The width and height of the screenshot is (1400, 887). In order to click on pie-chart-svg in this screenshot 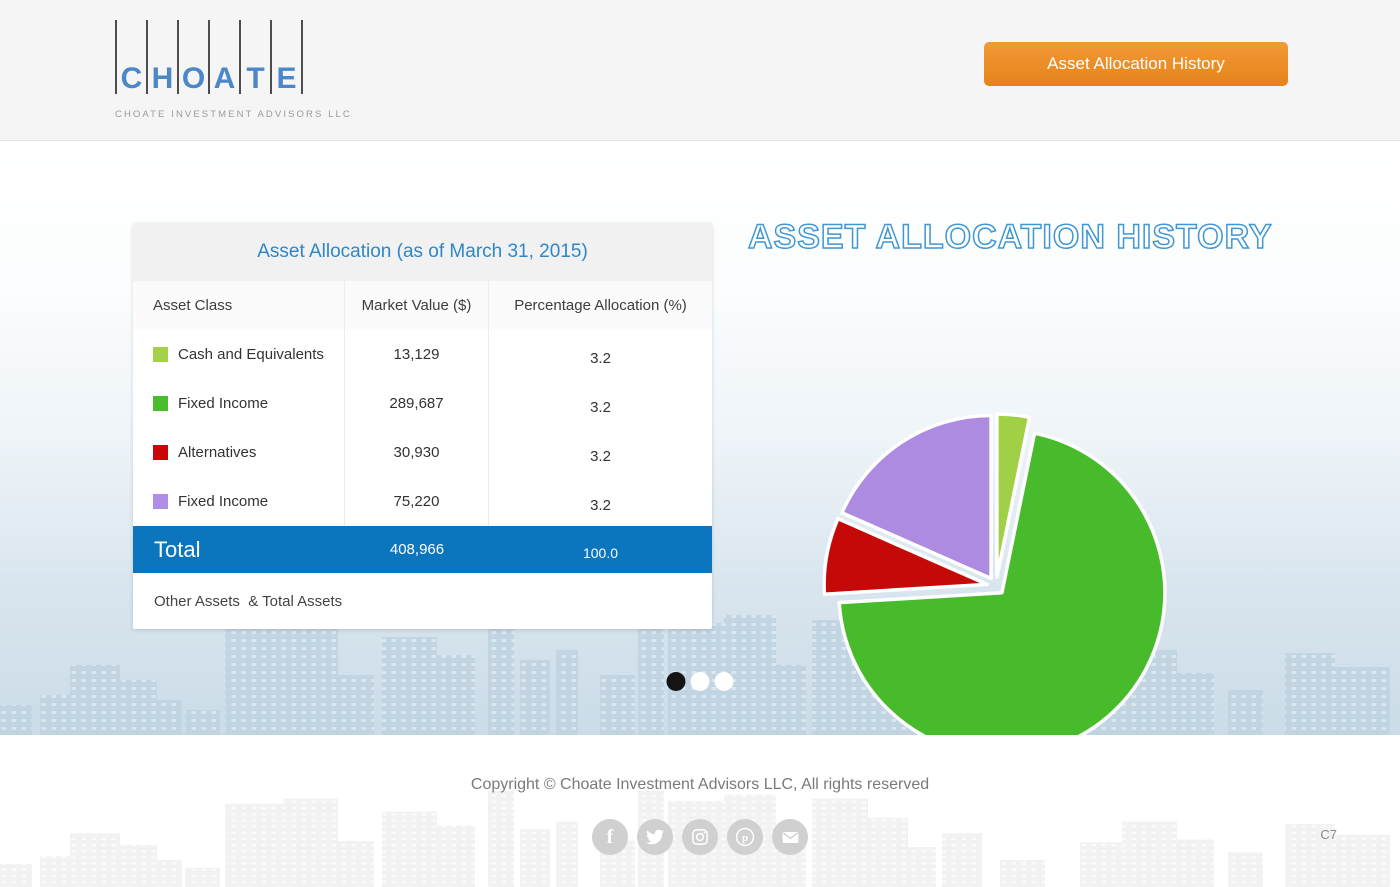, I will do `click(994, 573)`.